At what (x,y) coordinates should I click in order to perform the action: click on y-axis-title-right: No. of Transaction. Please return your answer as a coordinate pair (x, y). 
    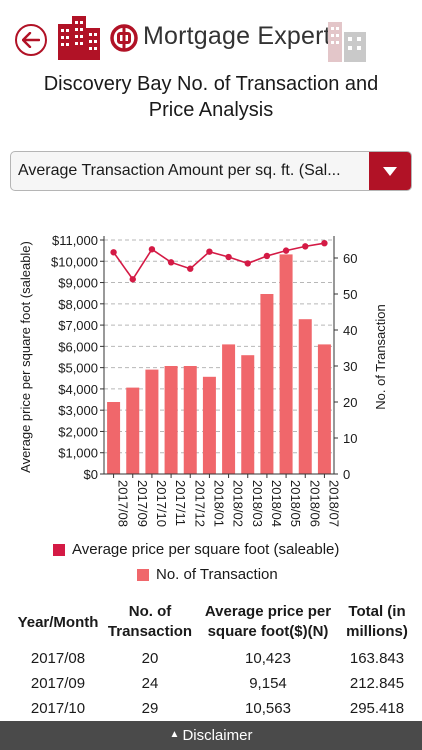
    Looking at the image, I should click on (380, 357).